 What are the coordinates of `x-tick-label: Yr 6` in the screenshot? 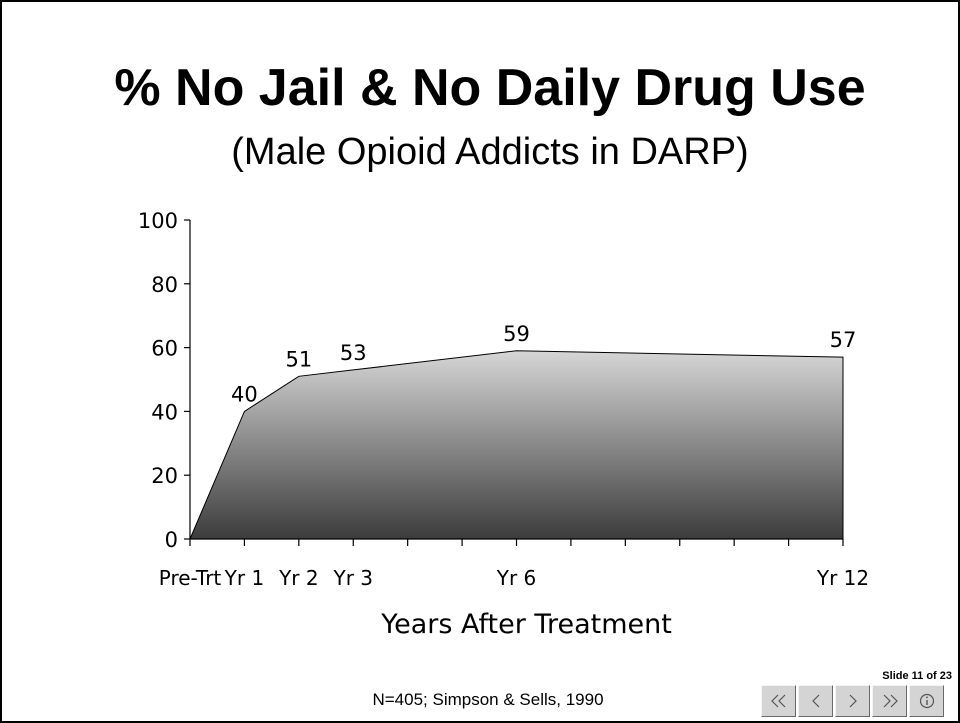 It's located at (516, 578).